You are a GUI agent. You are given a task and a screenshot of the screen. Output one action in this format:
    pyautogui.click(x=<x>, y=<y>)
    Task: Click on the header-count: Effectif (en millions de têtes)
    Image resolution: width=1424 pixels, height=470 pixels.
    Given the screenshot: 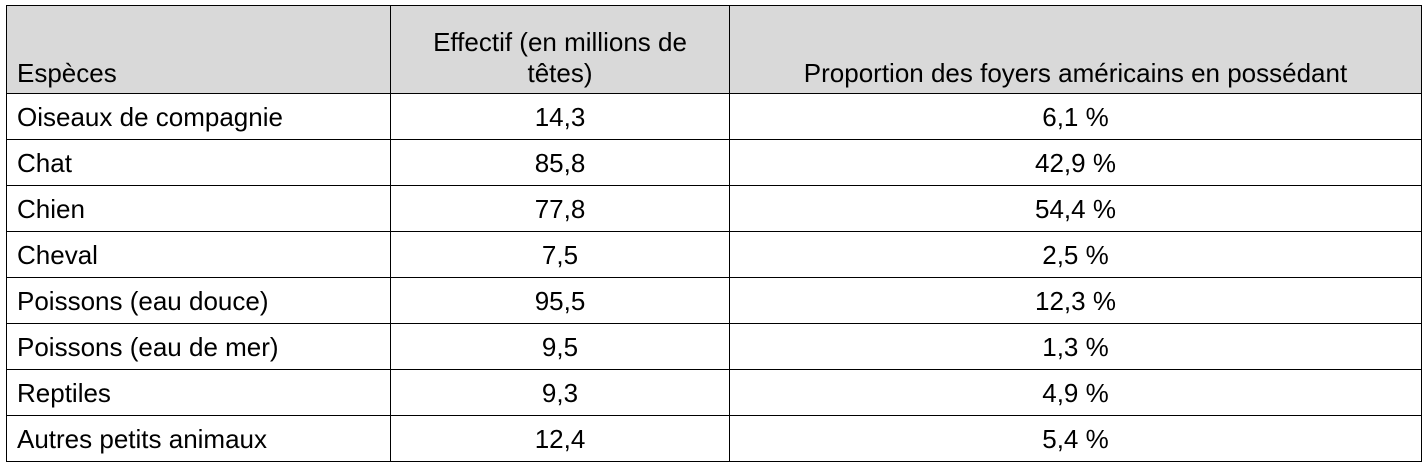 What is the action you would take?
    pyautogui.click(x=560, y=49)
    